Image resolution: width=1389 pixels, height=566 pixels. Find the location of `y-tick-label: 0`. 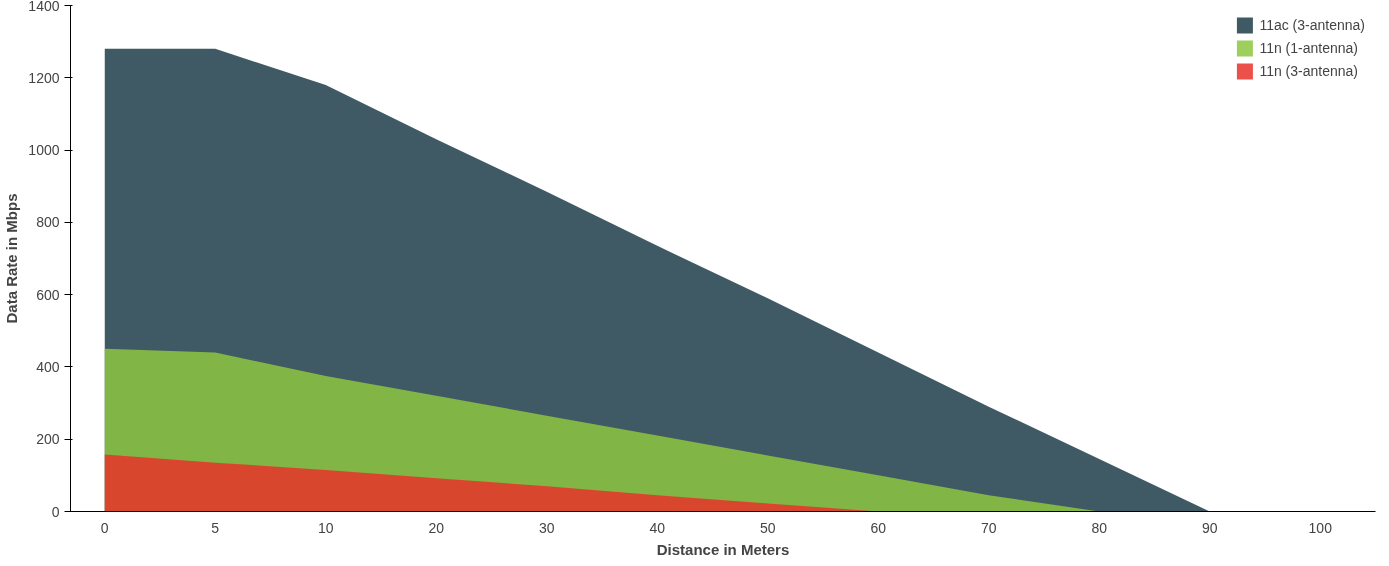

y-tick-label: 0 is located at coordinates (55, 511).